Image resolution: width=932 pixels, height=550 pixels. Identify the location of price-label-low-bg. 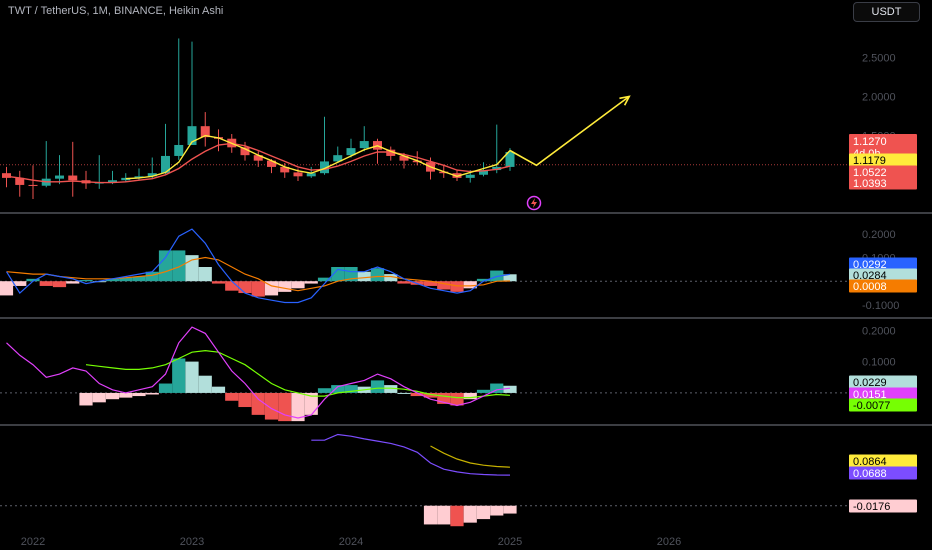
(883, 183).